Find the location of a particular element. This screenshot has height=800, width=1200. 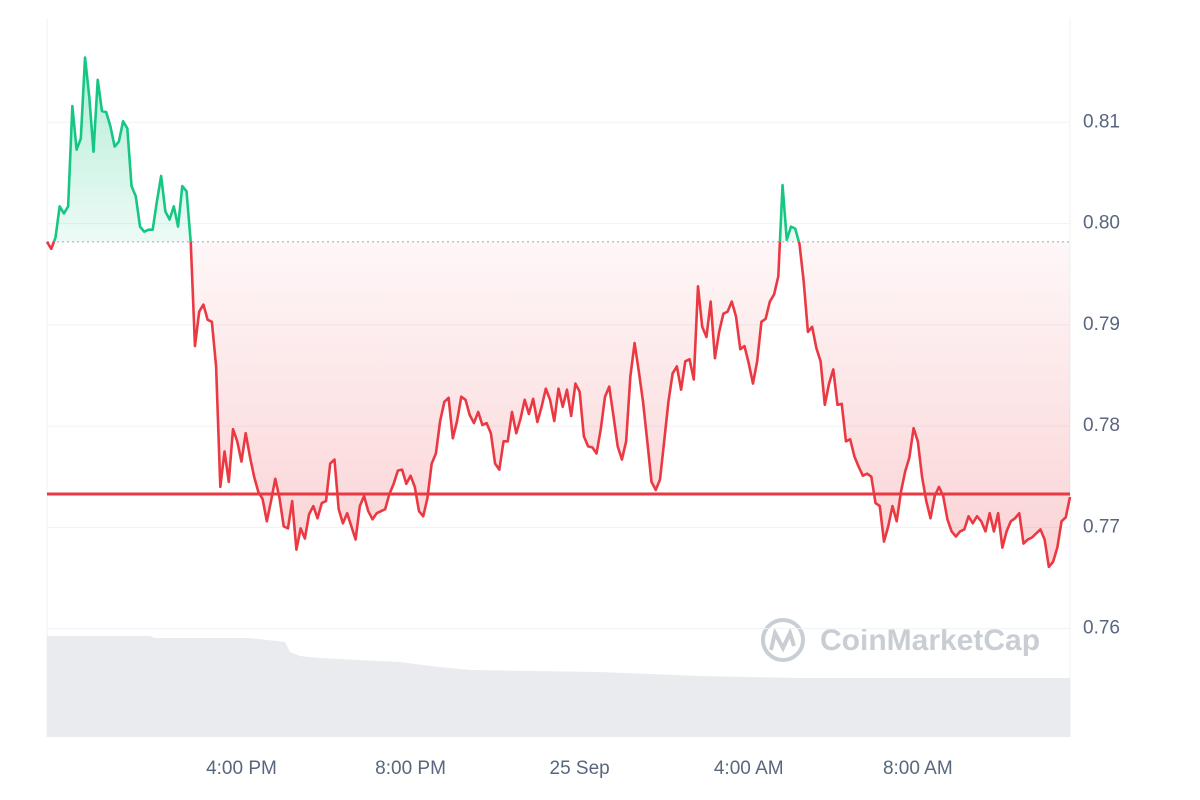

x-tick-label: 4:00 AM is located at coordinates (749, 768).